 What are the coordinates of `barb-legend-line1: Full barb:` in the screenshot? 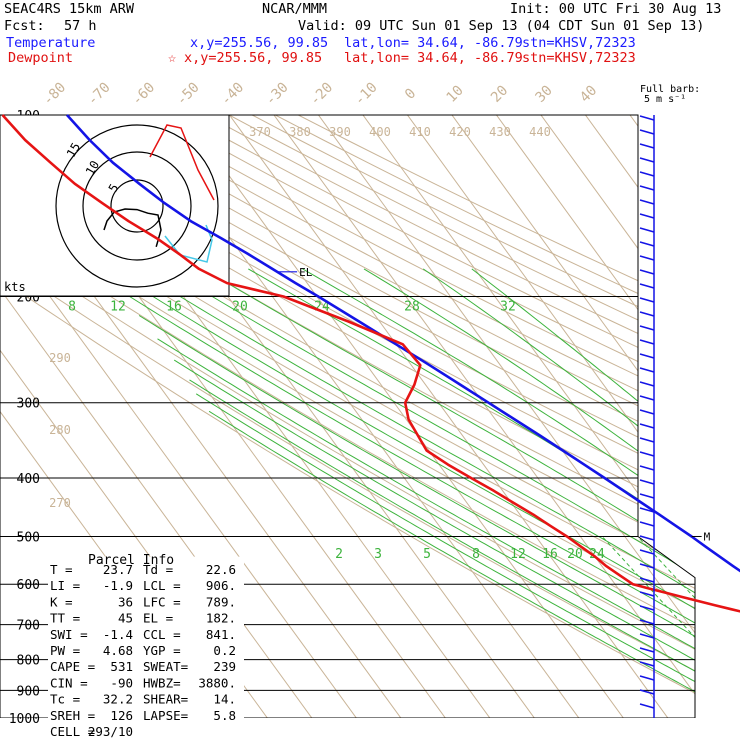 It's located at (670, 89).